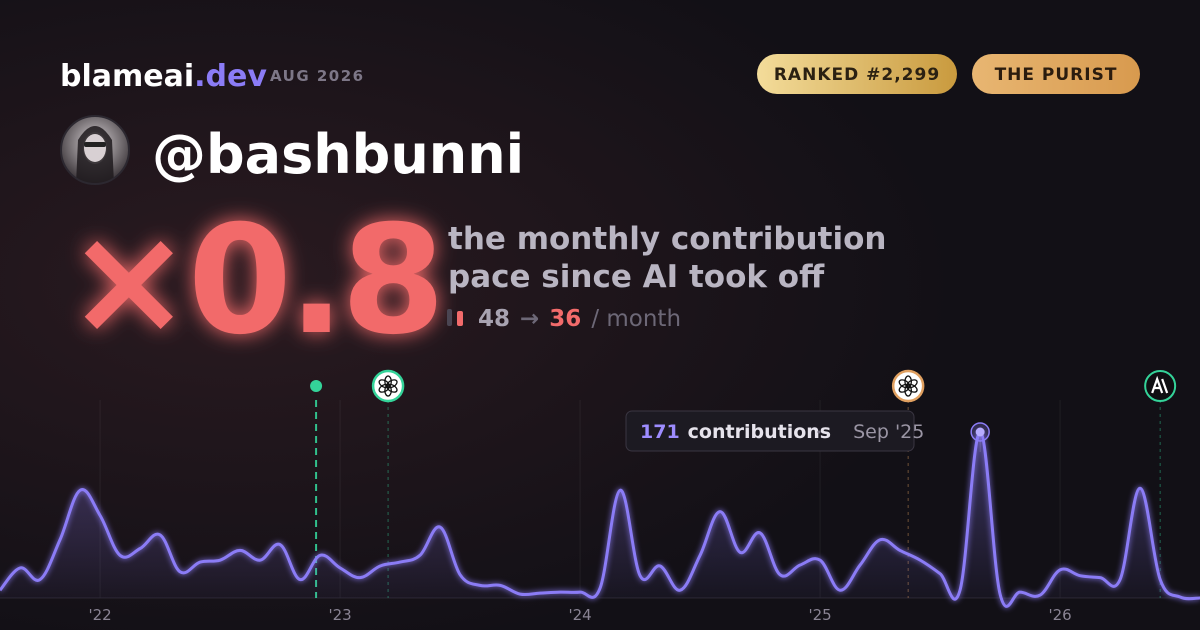 The width and height of the screenshot is (1200, 630). Describe the element at coordinates (888, 432) in the screenshot. I see `tooltip-date: Sep '25` at that location.